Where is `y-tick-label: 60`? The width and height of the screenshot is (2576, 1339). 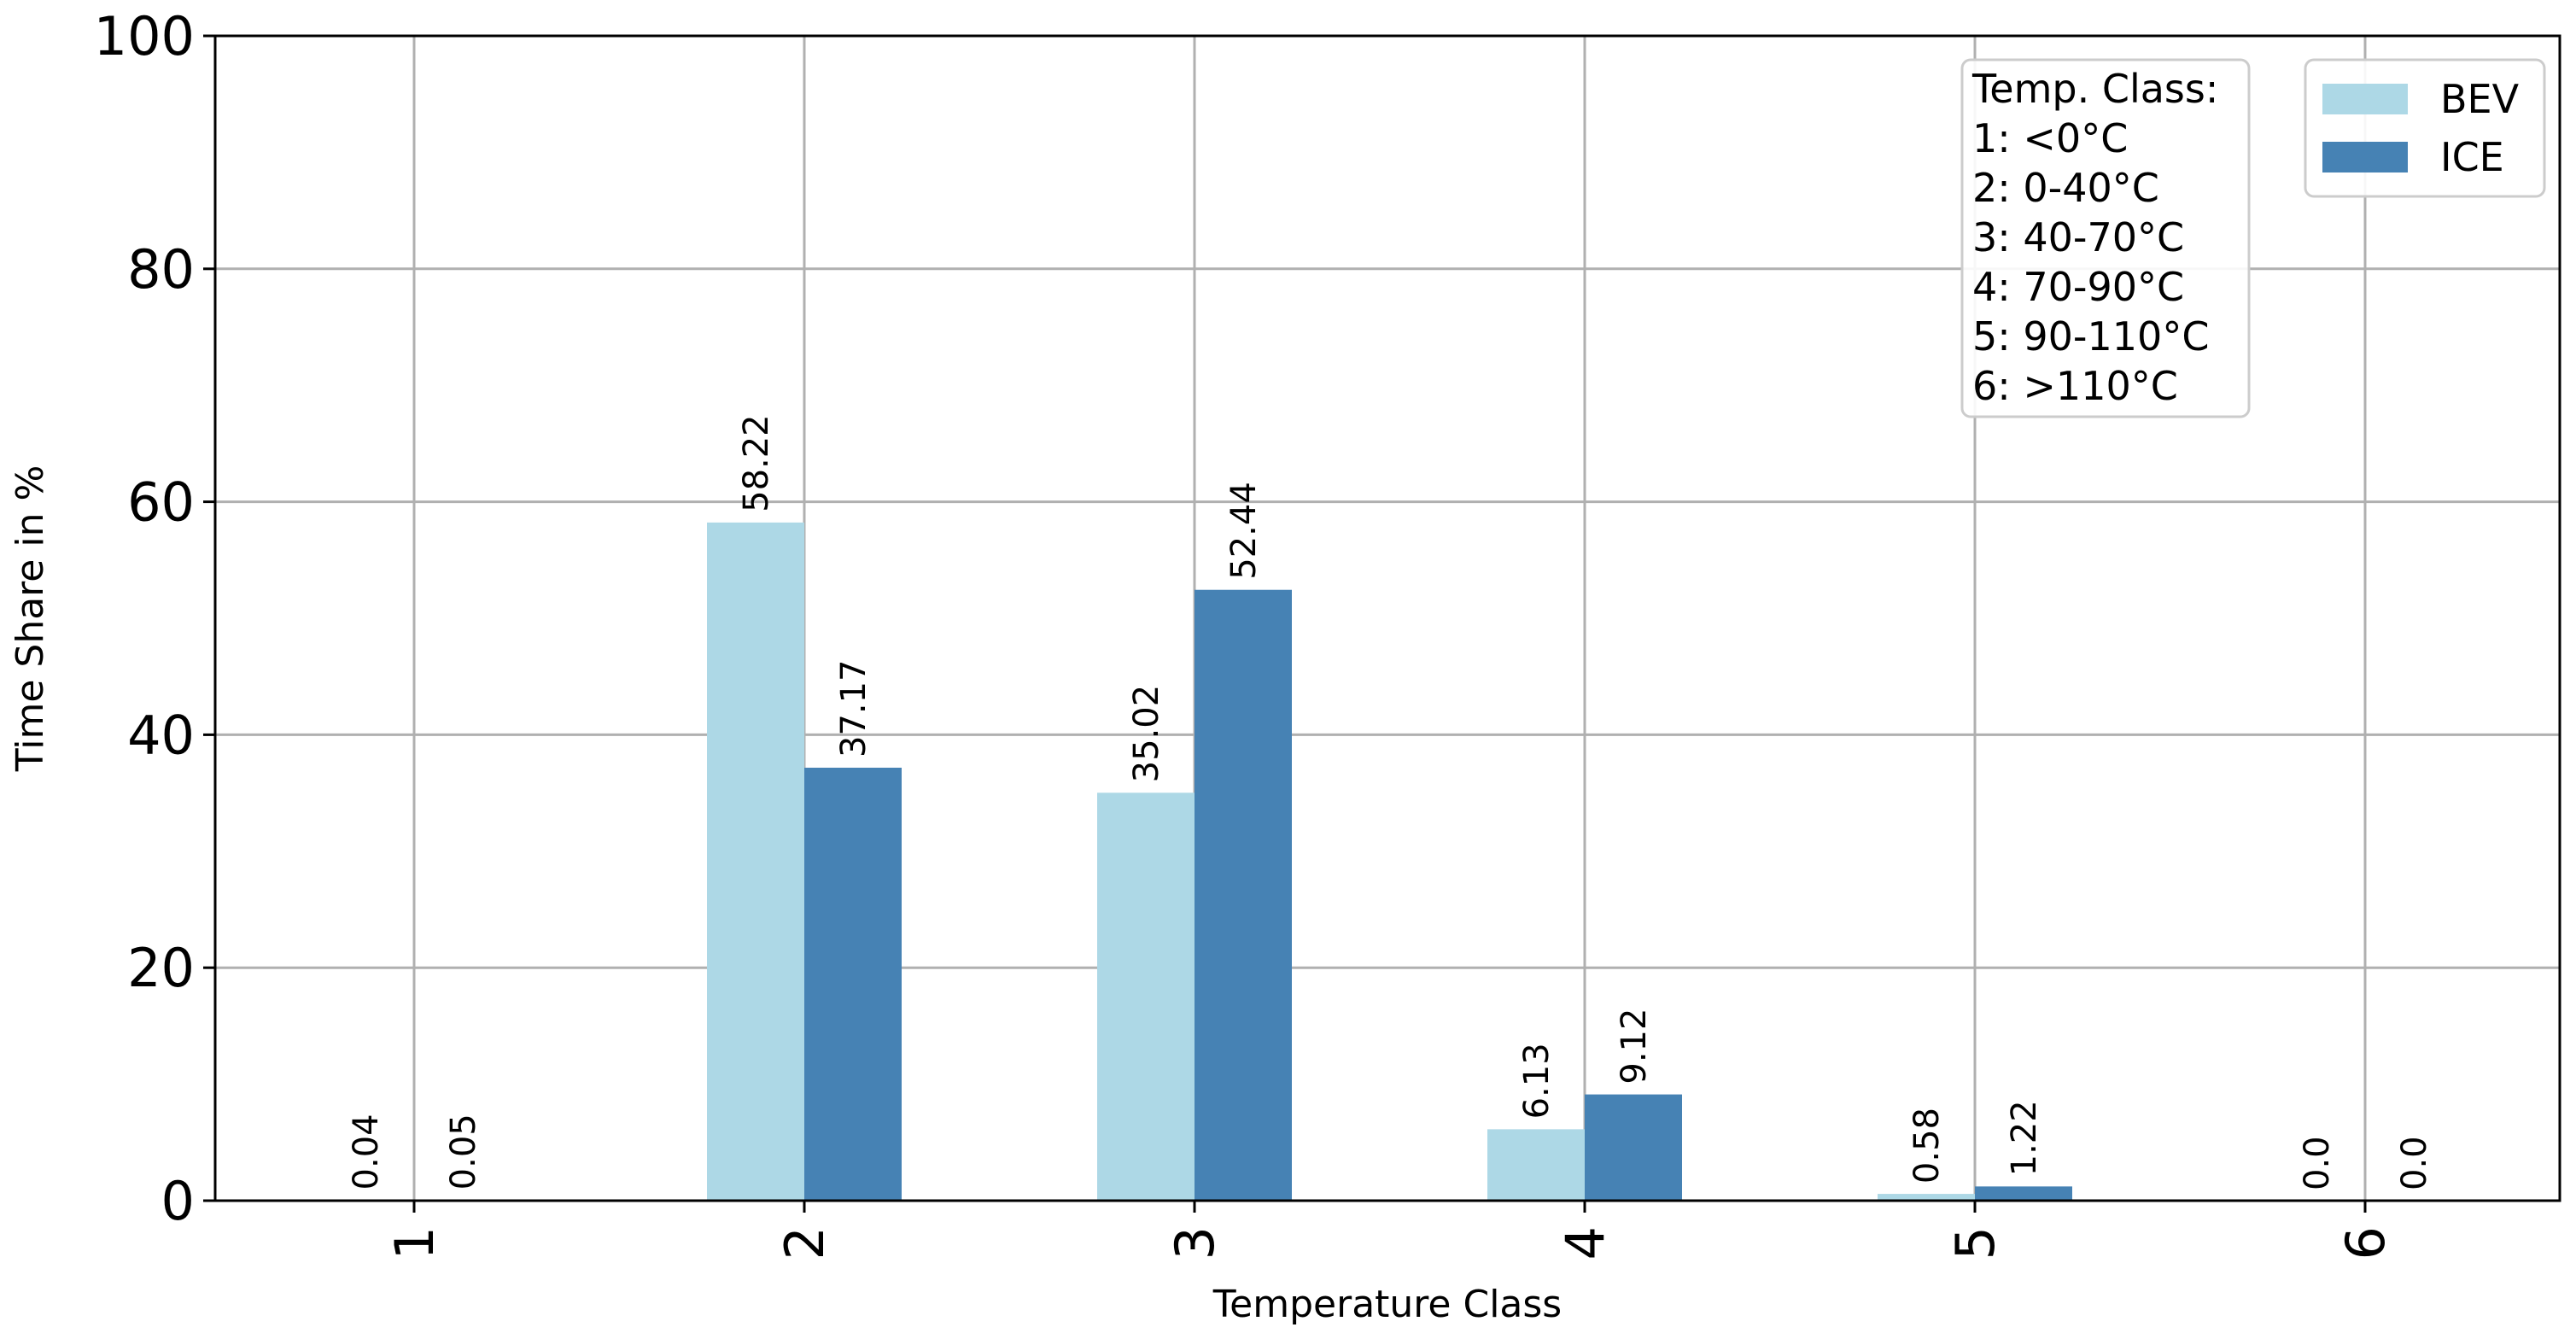
y-tick-label: 60 is located at coordinates (161, 502).